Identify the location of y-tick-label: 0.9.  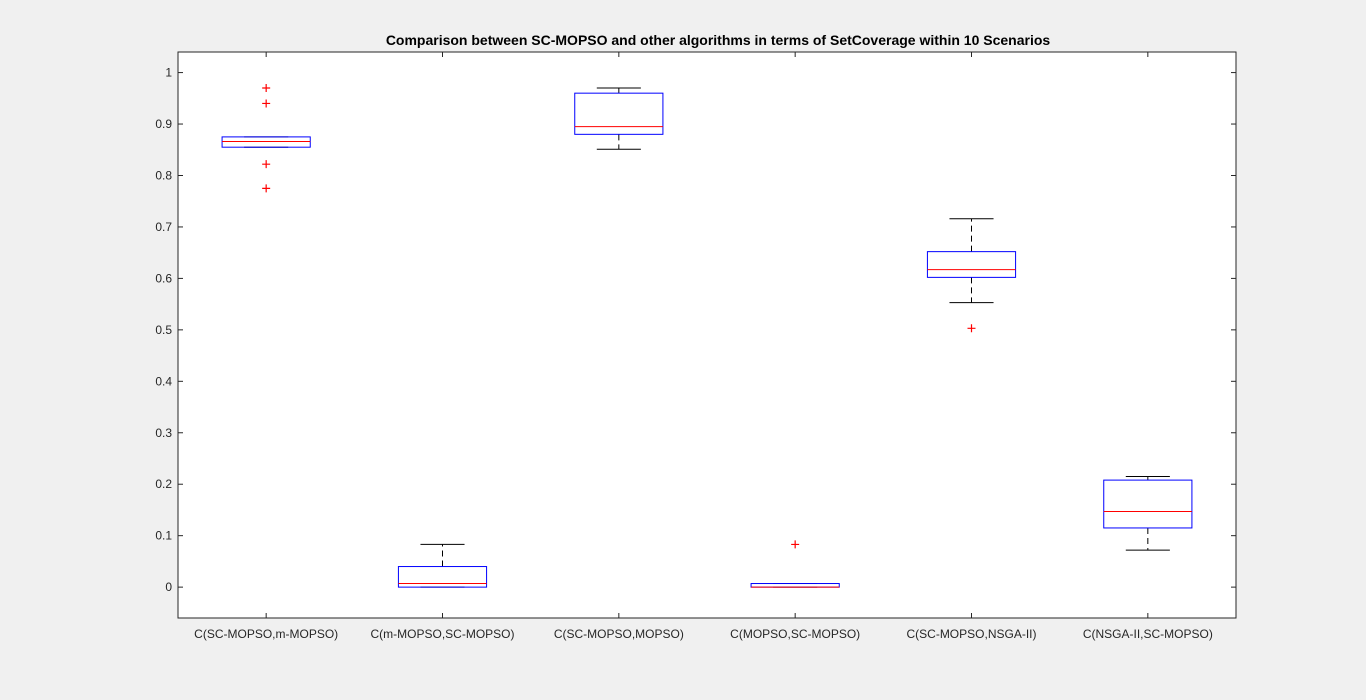
(163, 124).